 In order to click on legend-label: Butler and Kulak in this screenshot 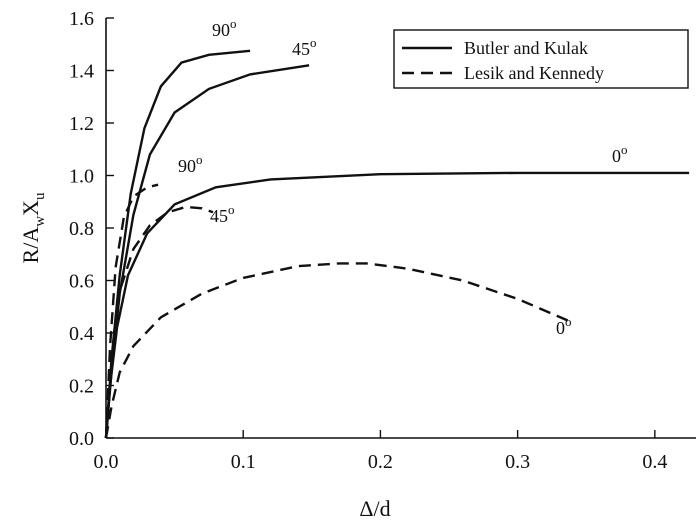, I will do `click(526, 48)`.